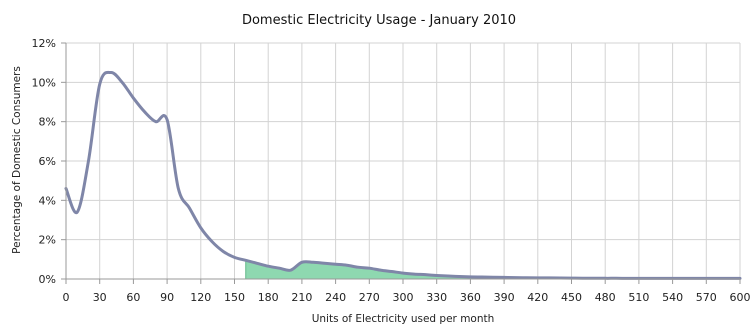 This screenshot has height=327, width=752. Describe the element at coordinates (100, 297) in the screenshot. I see `x-tick-label: 30` at that location.